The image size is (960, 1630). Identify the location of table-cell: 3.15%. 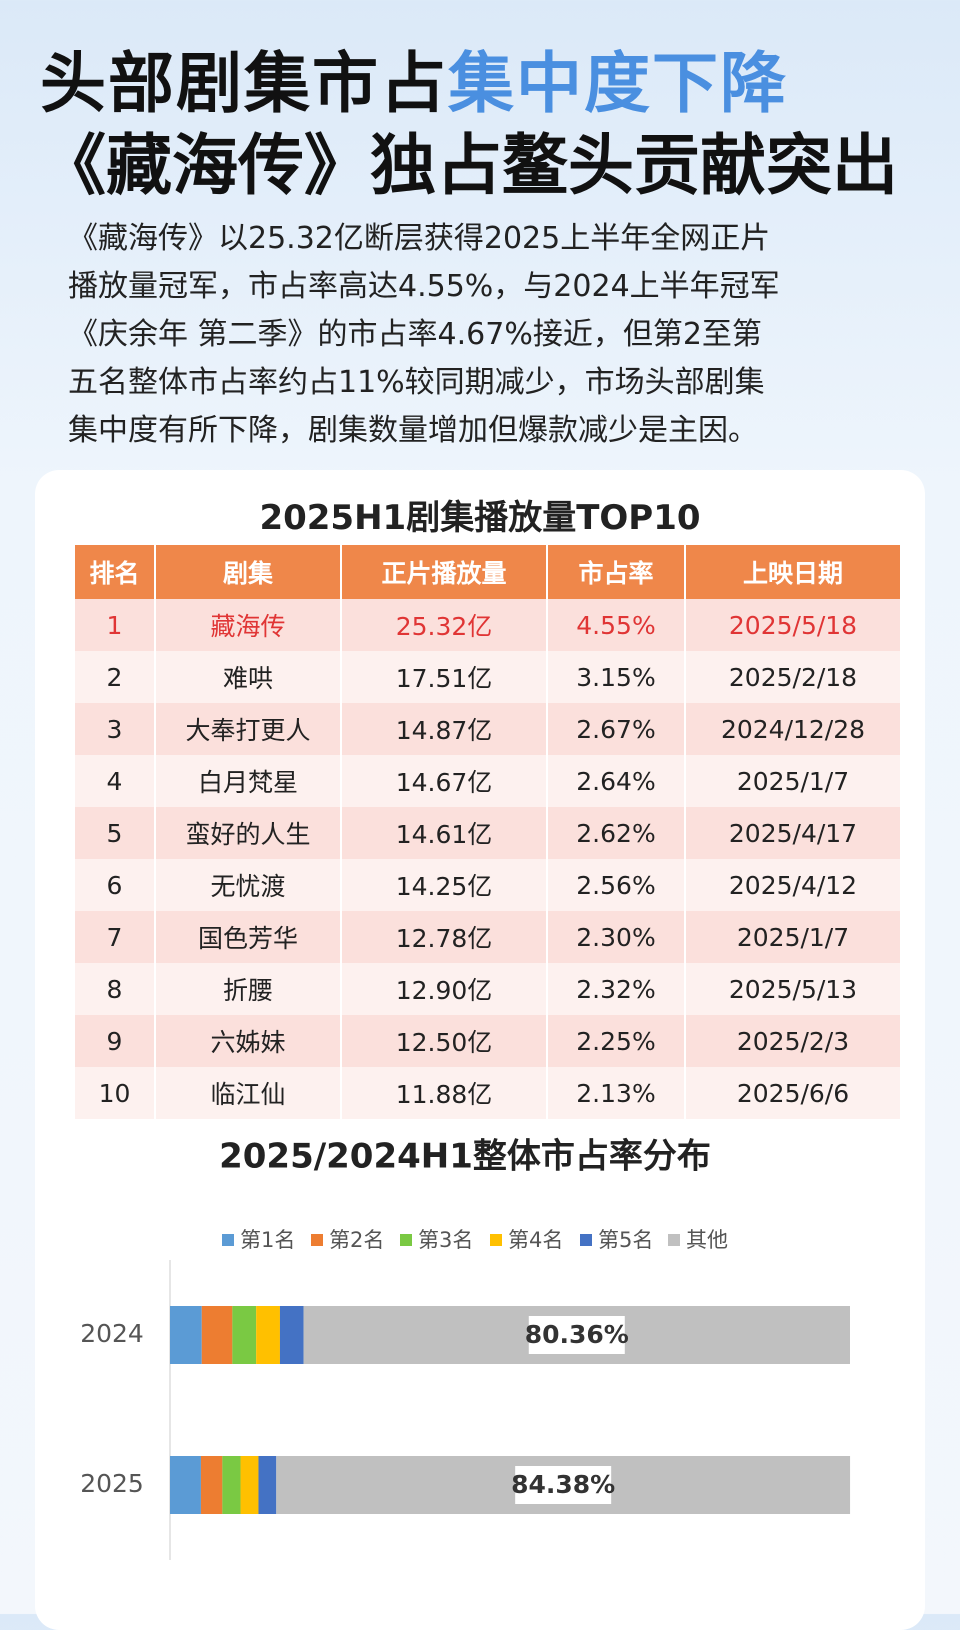
(616, 677).